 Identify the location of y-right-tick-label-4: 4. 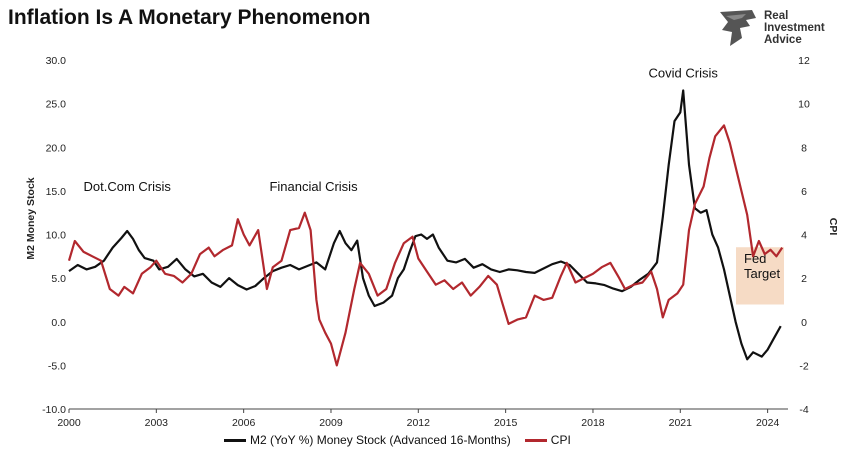
(804, 236).